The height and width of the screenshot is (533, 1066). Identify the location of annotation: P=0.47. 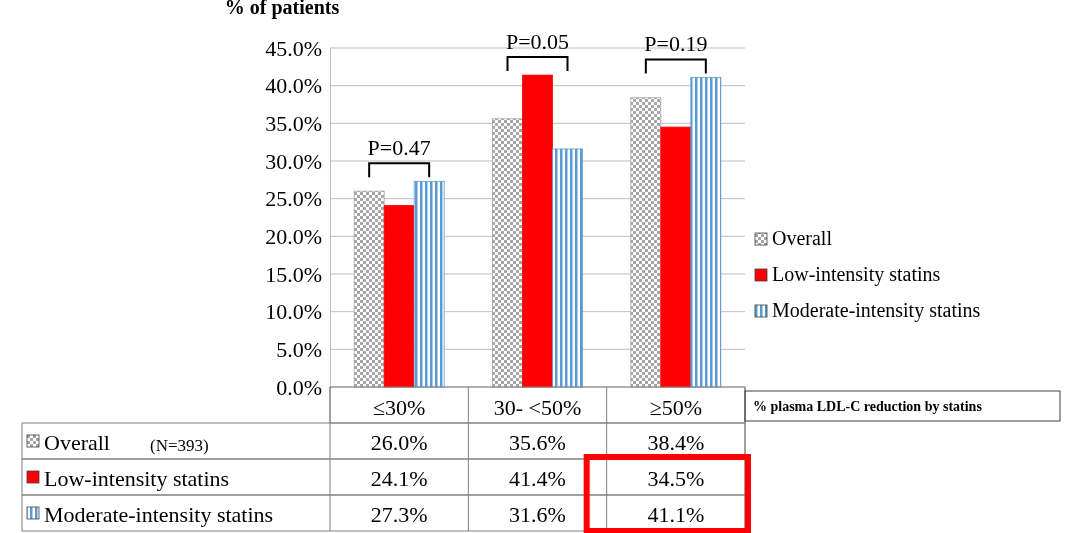
(399, 148).